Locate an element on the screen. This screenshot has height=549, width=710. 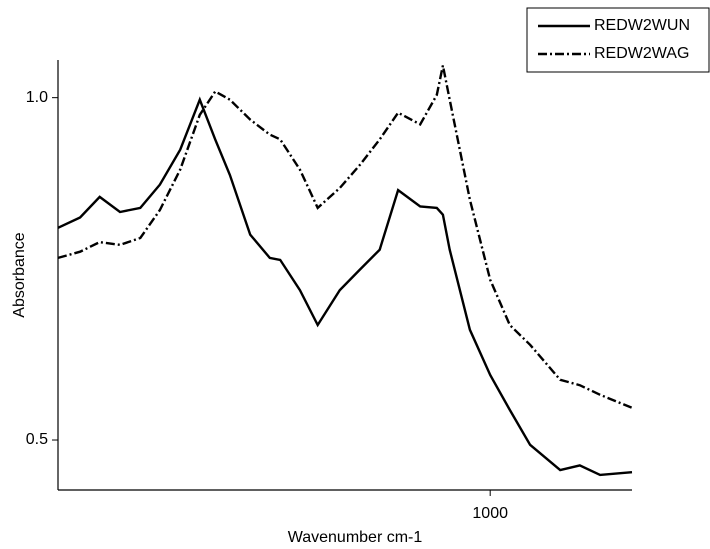
legend-label: REDW2WAG is located at coordinates (641, 53).